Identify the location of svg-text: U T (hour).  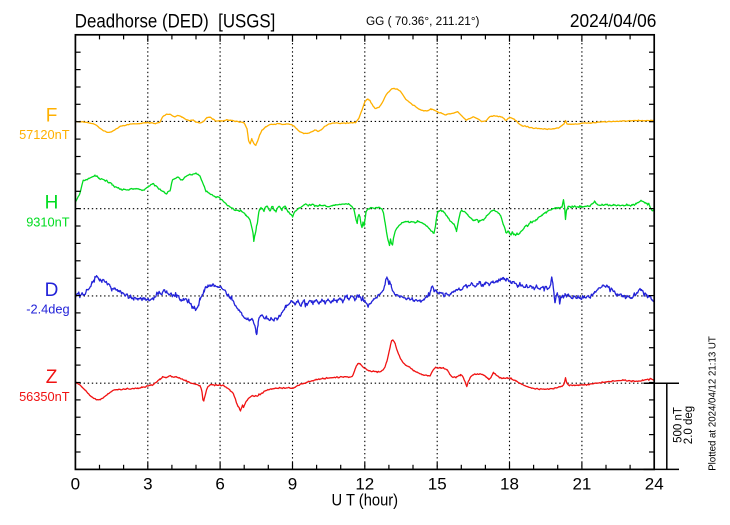
(365, 500).